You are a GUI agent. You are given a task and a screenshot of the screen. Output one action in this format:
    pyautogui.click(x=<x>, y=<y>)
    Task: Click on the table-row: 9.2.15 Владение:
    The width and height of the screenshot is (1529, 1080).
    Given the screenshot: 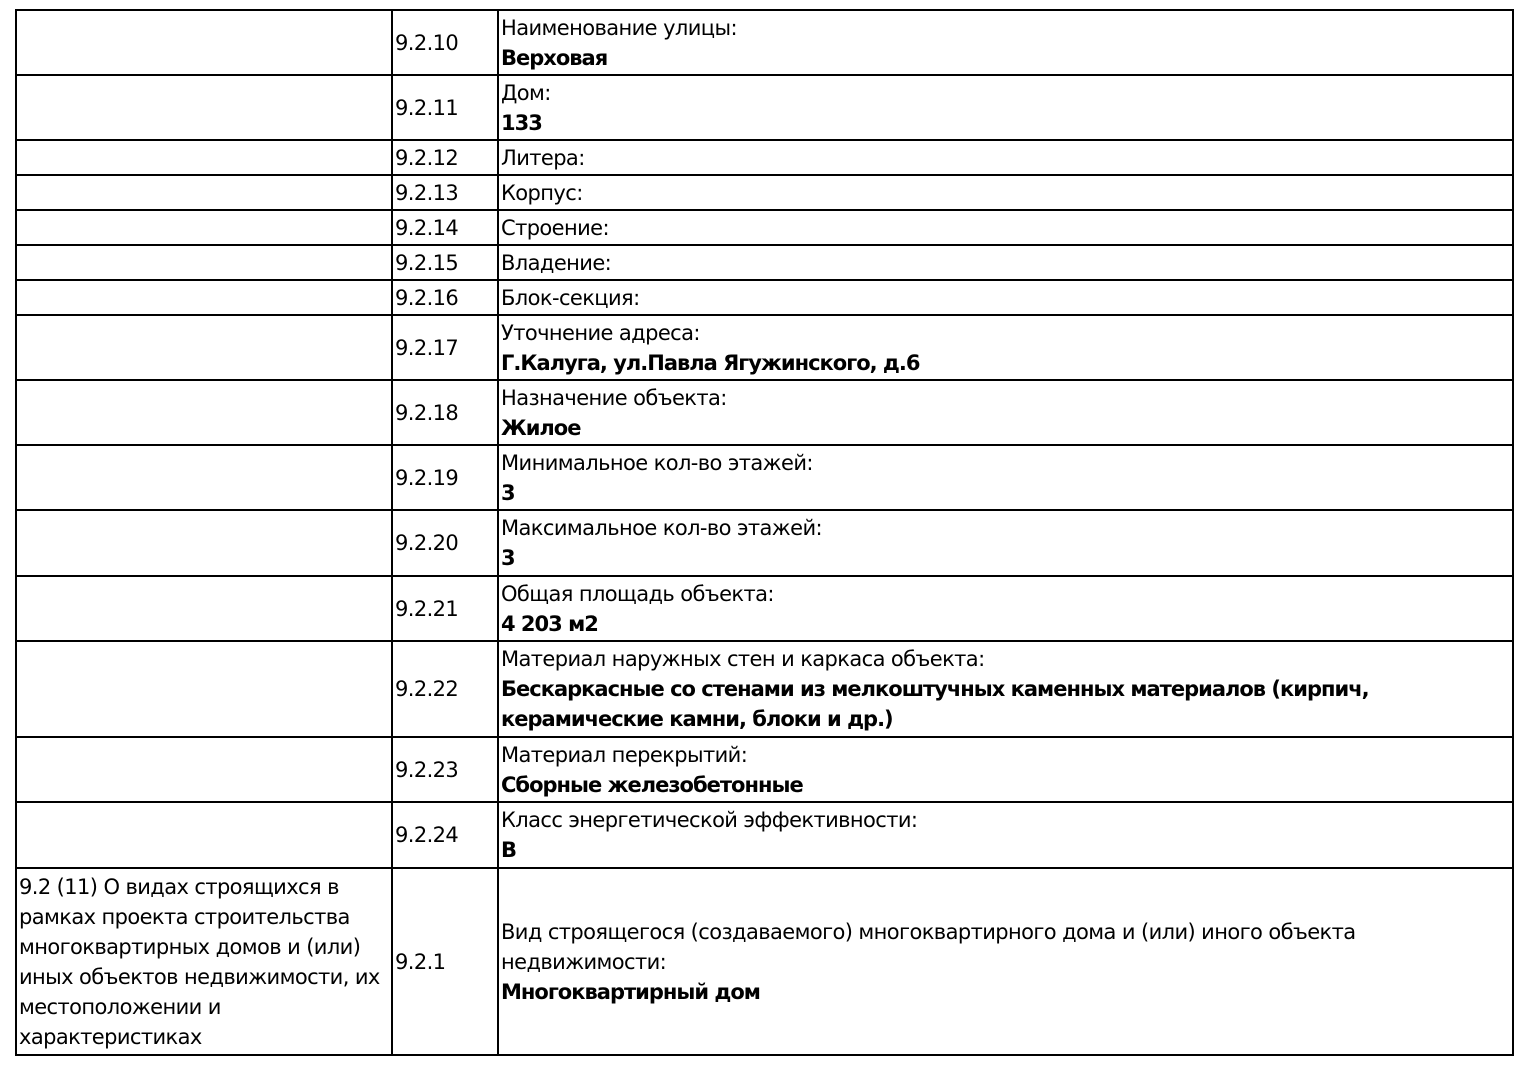 What is the action you would take?
    pyautogui.click(x=764, y=262)
    